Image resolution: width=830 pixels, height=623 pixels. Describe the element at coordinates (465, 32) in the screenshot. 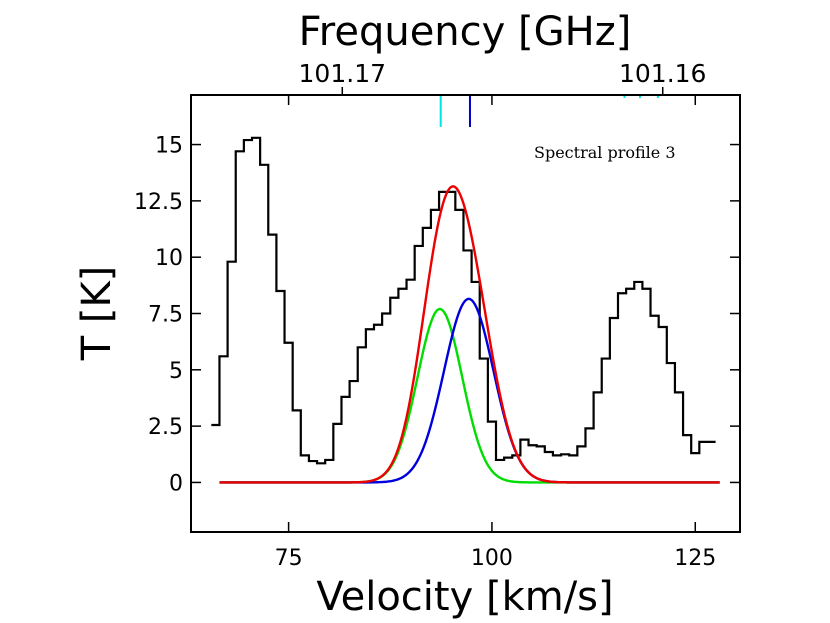

I see `top-axis-title: Frequency [GHz]` at that location.